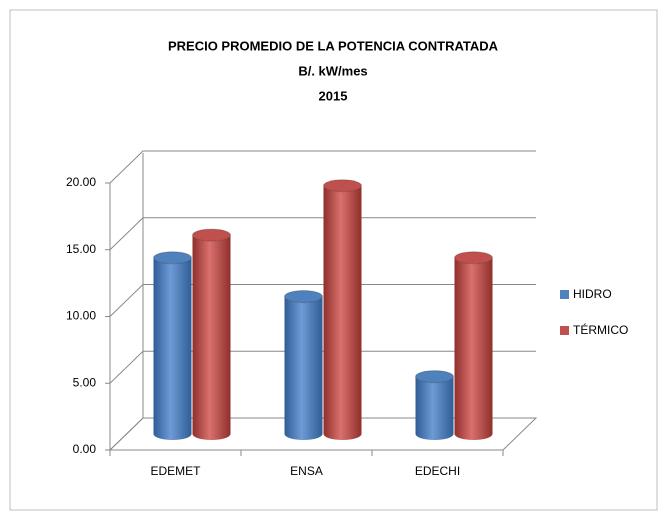 Image resolution: width=668 pixels, height=517 pixels. I want to click on x-tick-label: ENSA, so click(306, 471).